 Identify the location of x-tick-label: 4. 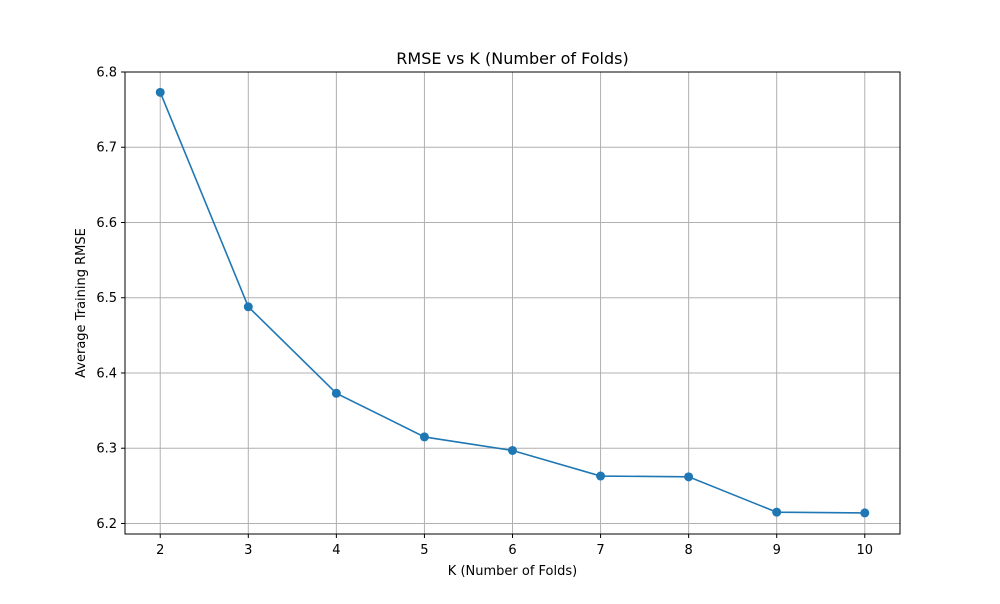
(336, 550).